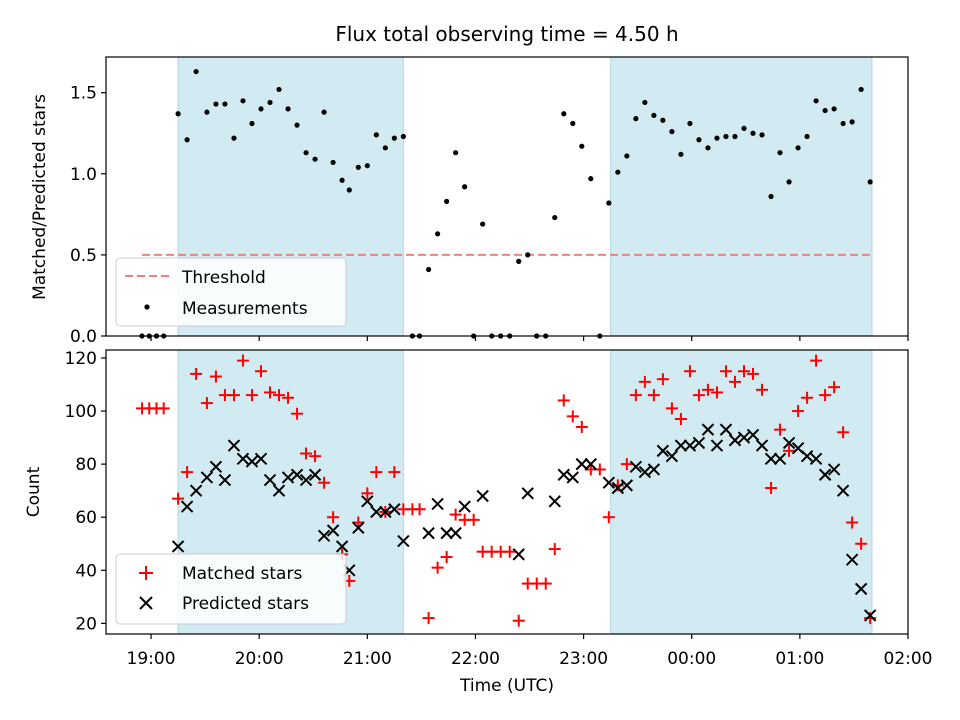  I want to click on x-tick-label: 19:00, so click(151, 659).